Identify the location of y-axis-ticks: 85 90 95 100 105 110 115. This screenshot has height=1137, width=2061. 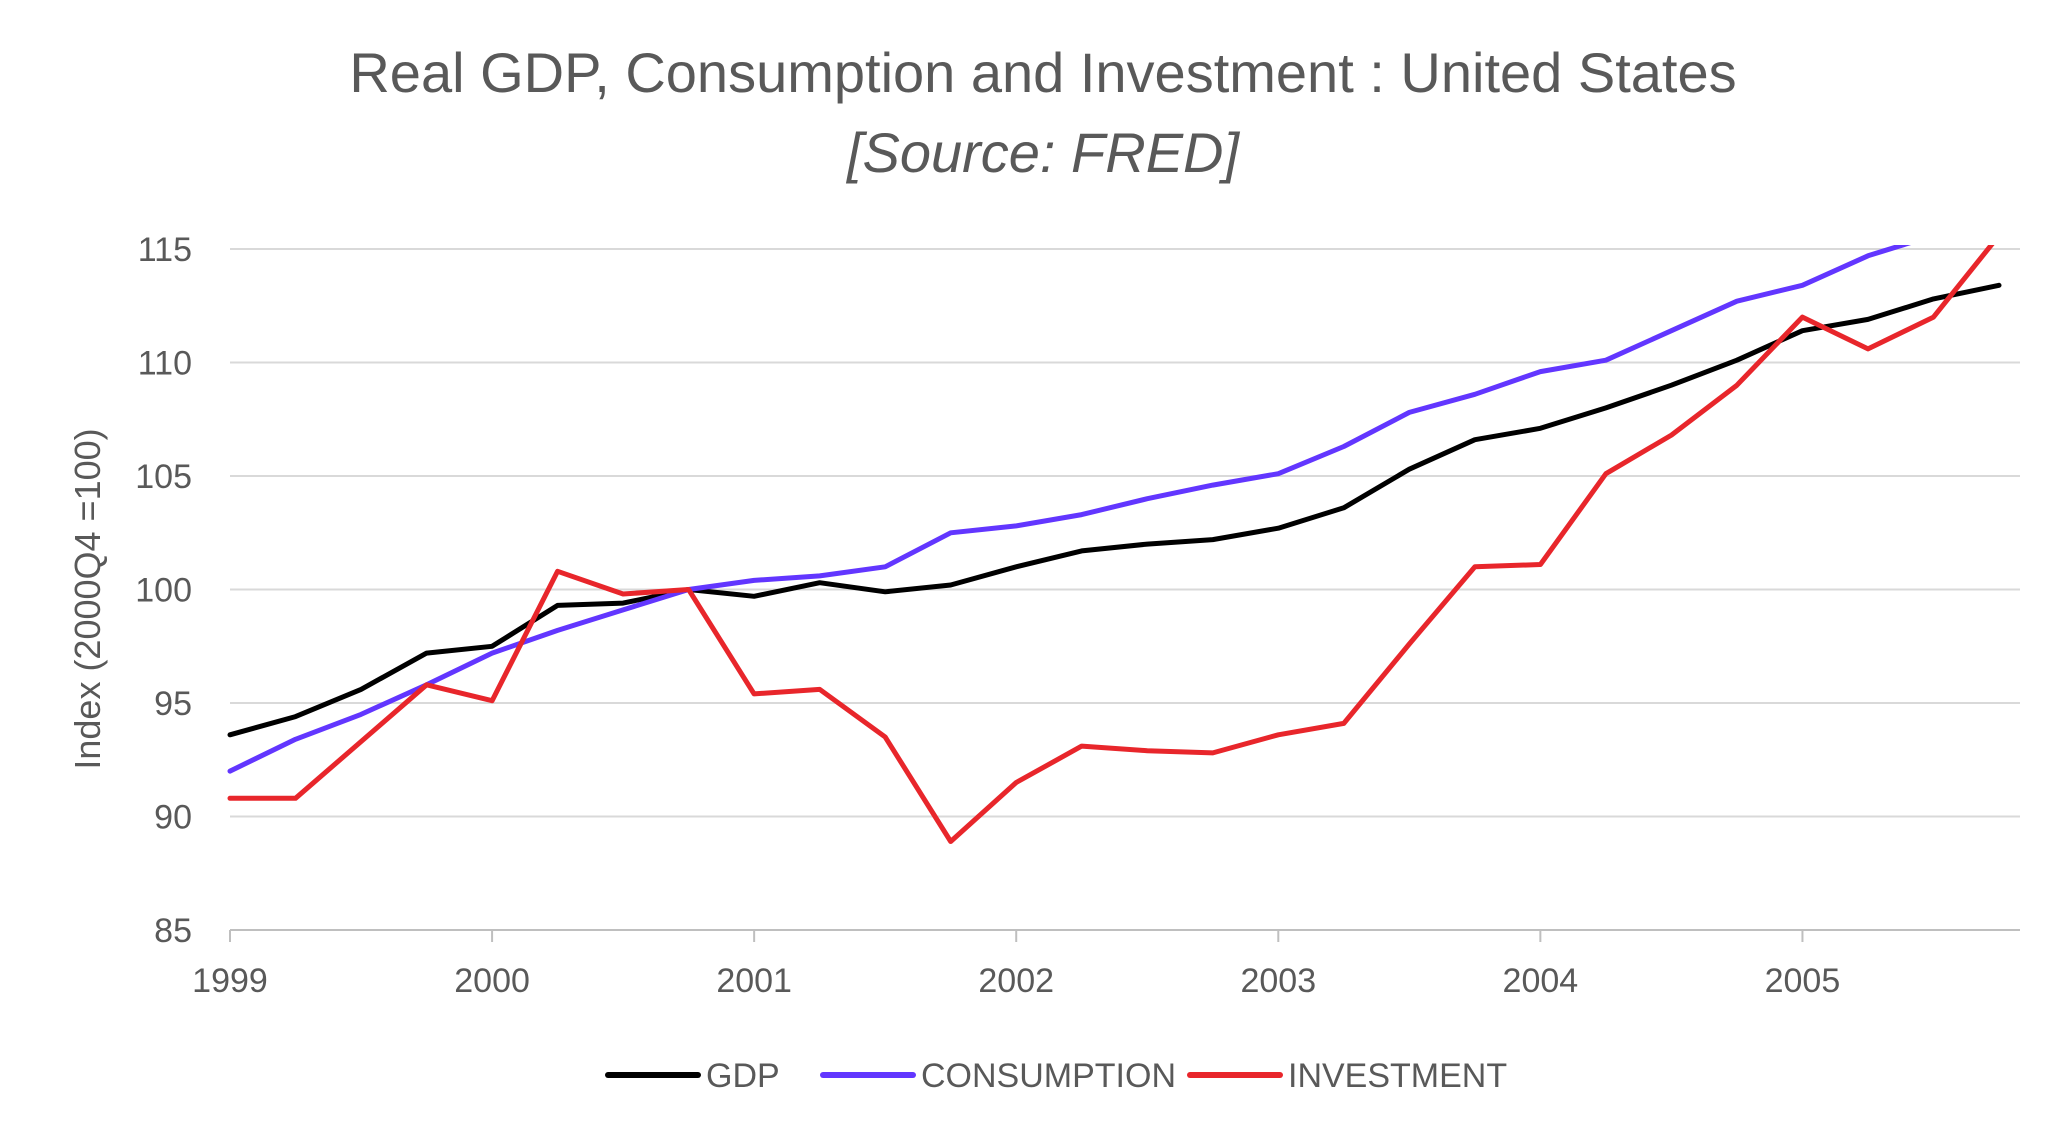
(163, 590).